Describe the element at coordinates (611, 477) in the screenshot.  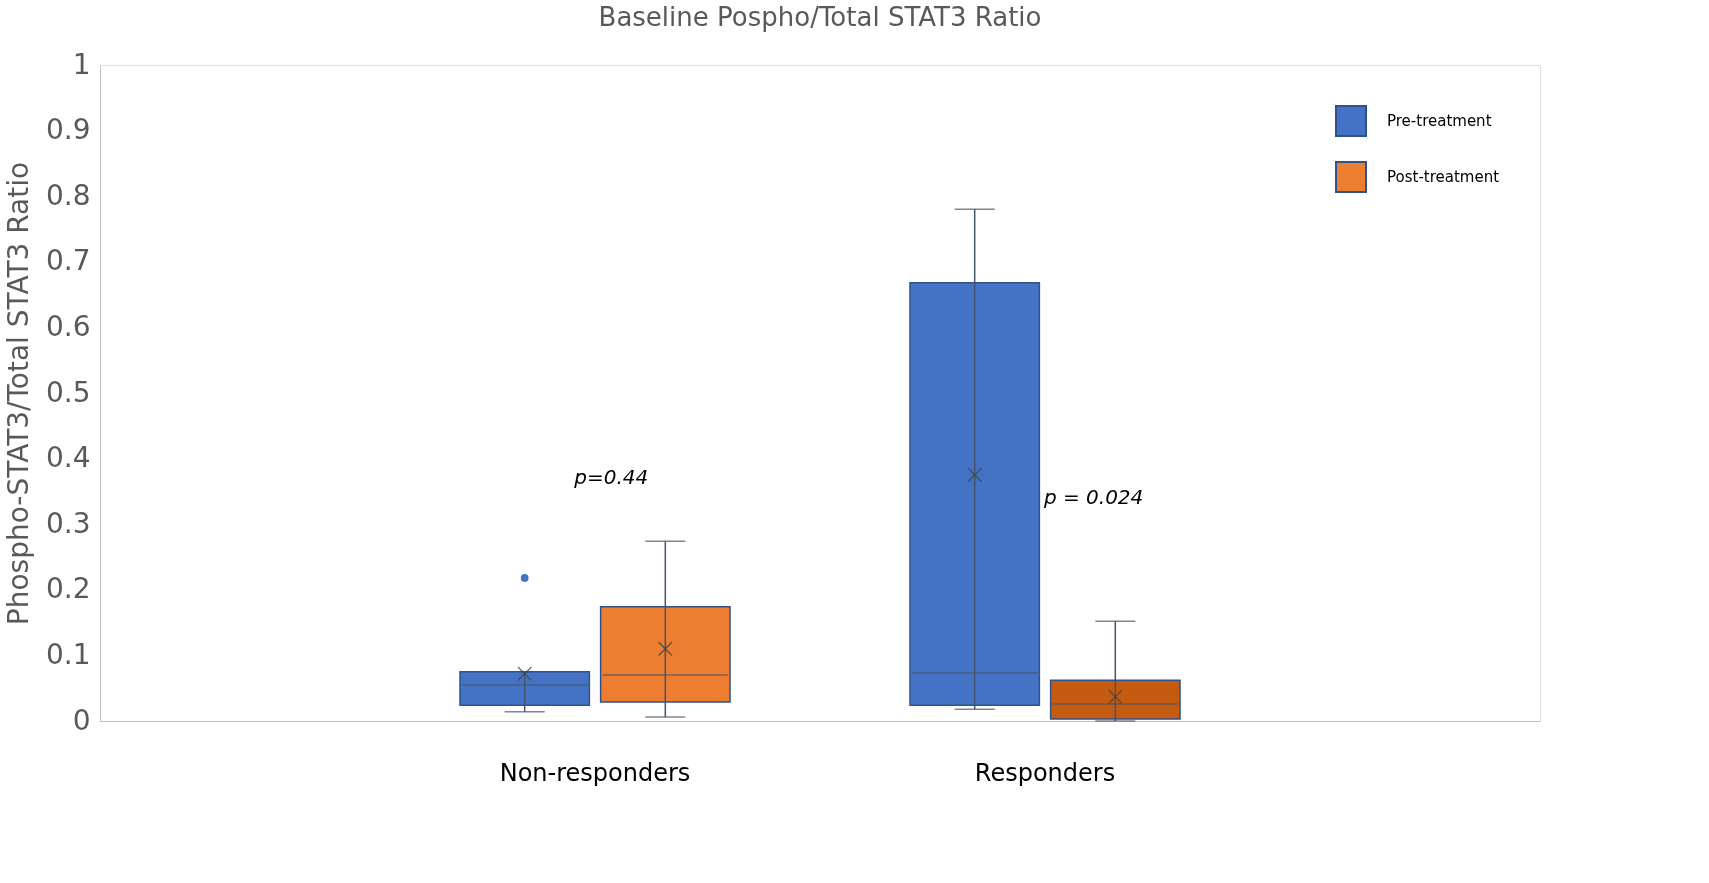
I see `annotation: p=0.44` at that location.